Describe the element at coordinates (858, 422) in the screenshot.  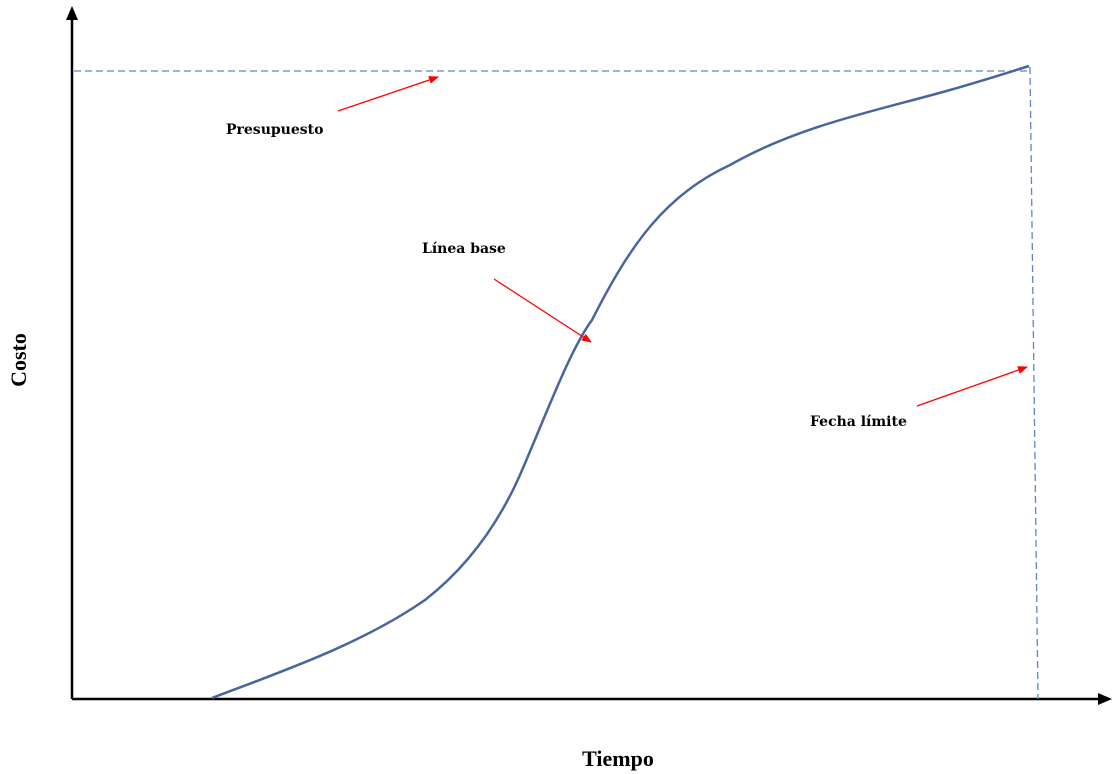
I see `deadline-label: Fecha límite` at that location.